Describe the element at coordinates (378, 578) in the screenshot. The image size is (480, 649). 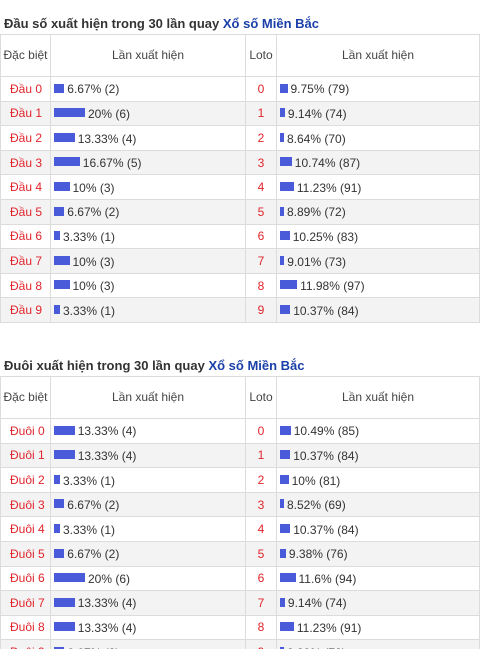
I see `loto-frequency-cell: 11.6% (94)` at that location.